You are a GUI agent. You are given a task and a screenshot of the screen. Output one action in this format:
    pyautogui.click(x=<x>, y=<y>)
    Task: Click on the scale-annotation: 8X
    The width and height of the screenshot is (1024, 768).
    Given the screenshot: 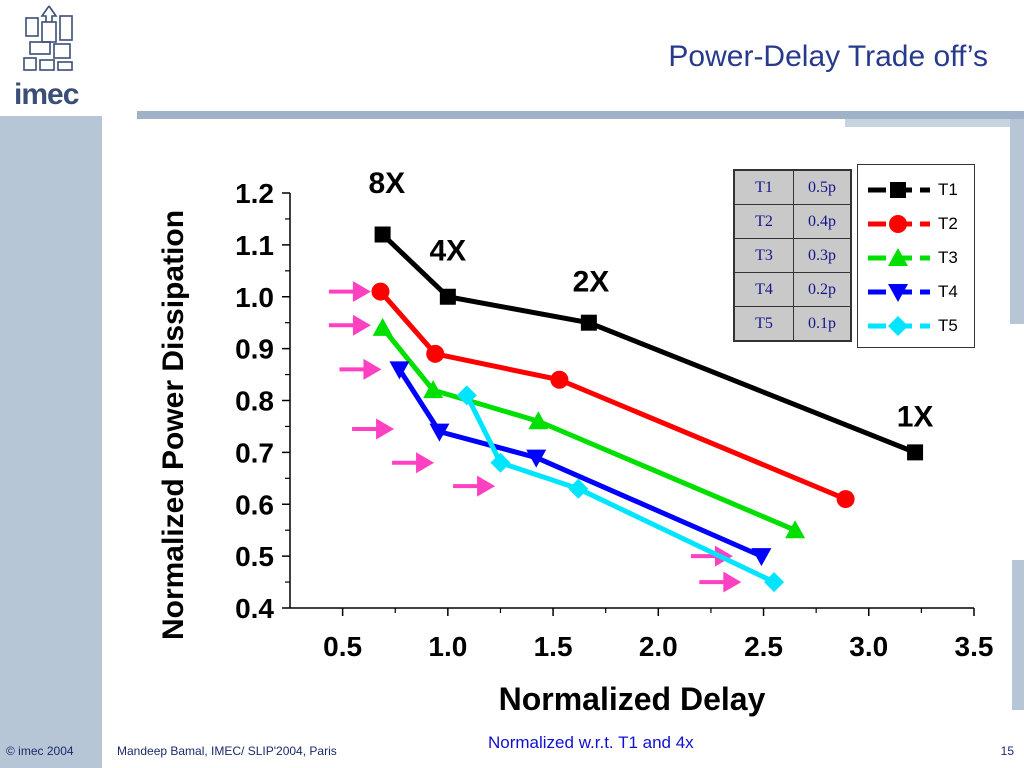 What is the action you would take?
    pyautogui.click(x=386, y=183)
    